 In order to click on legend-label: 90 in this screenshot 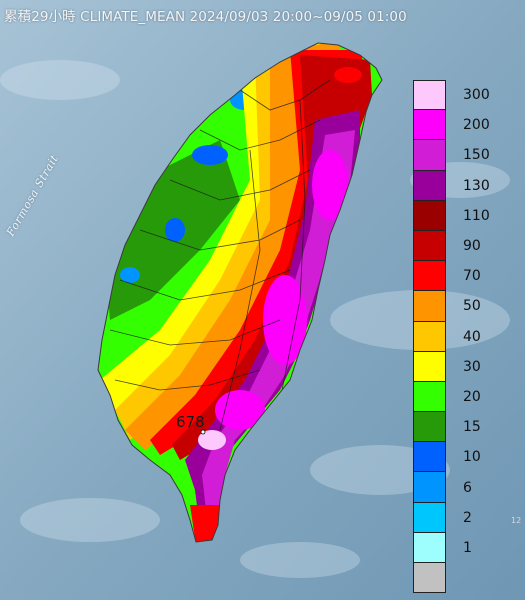, I will do `click(472, 246)`.